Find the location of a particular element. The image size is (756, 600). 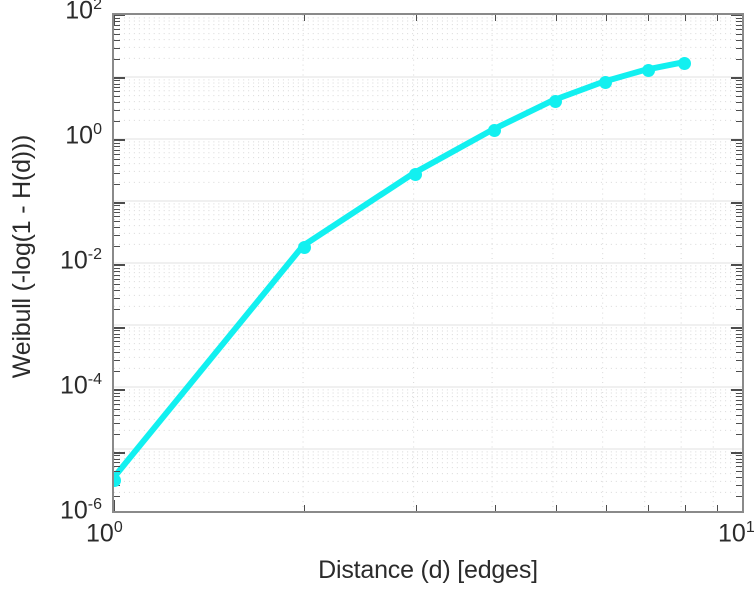

y-tick-label: 10⁻⁴ is located at coordinates (80, 385).